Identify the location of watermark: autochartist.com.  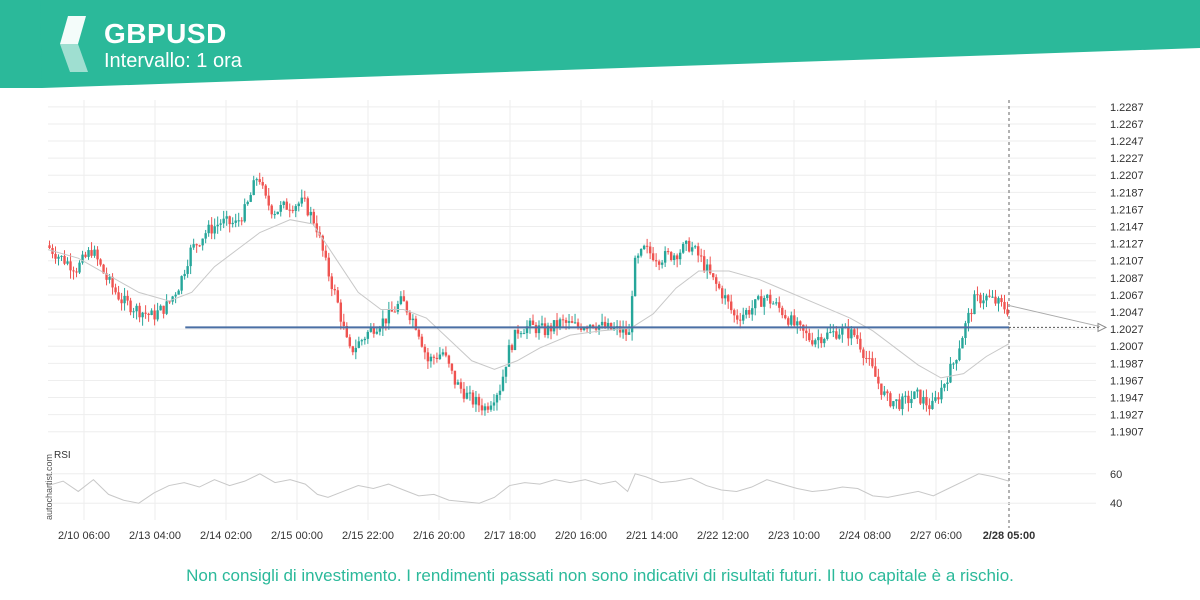
(49, 486).